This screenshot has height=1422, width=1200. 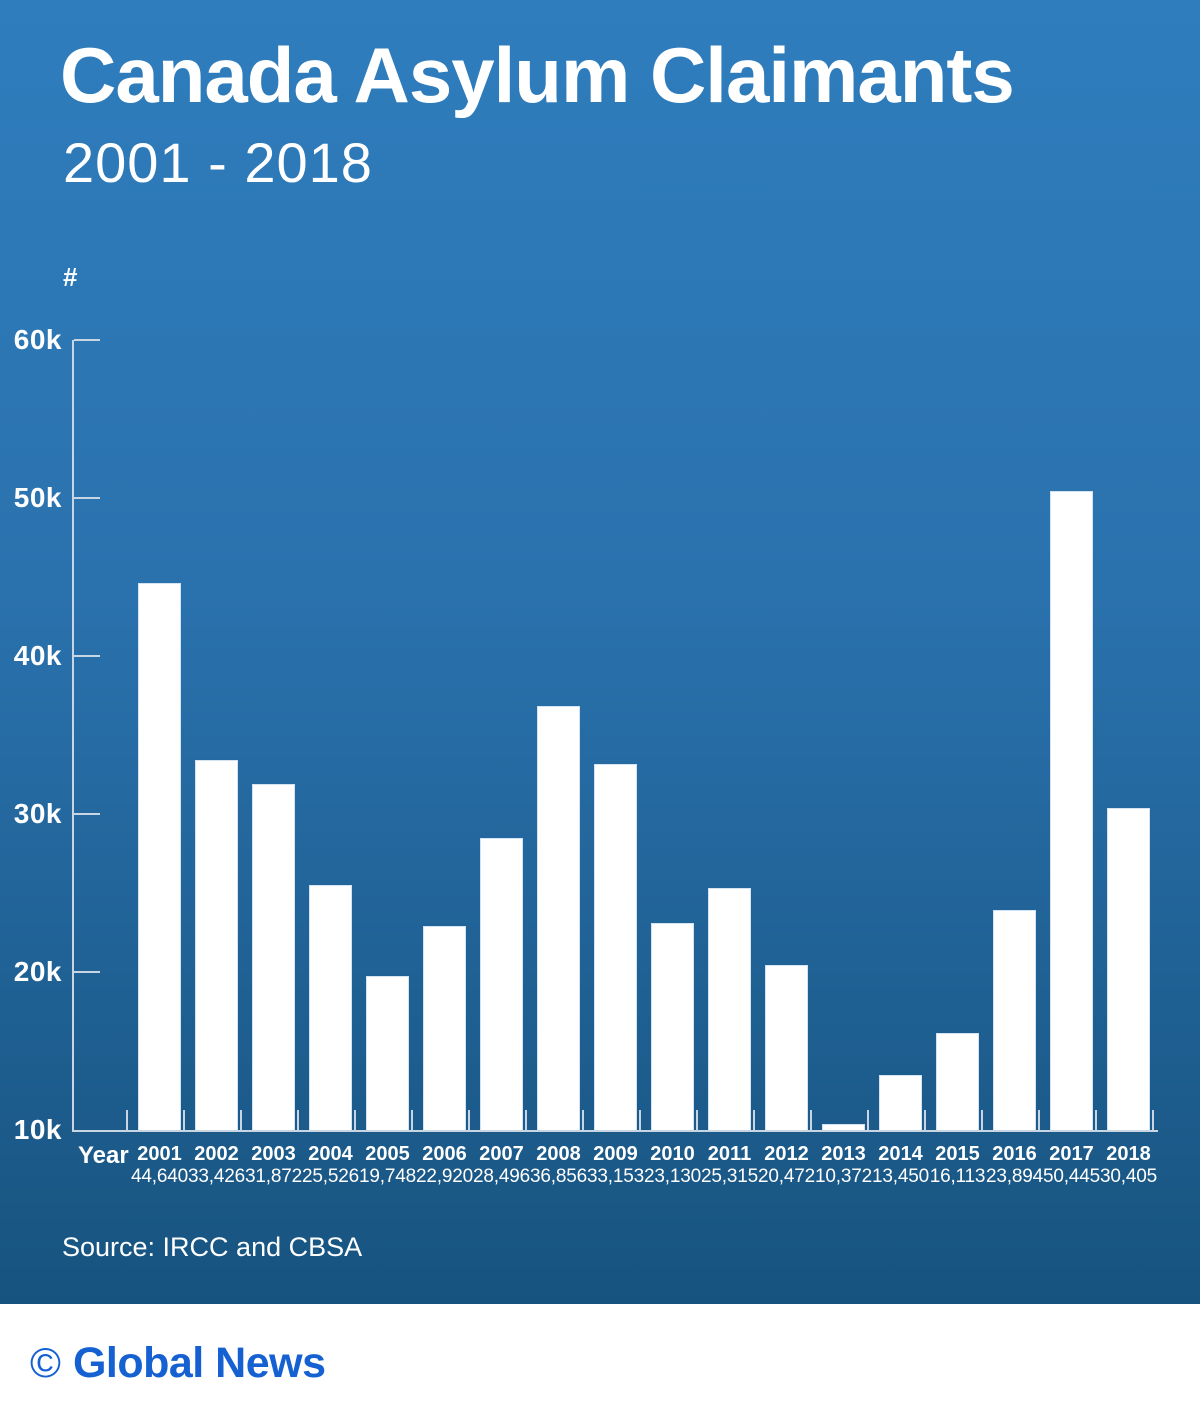 I want to click on bar-label: 2006 22,920, so click(x=445, y=1165).